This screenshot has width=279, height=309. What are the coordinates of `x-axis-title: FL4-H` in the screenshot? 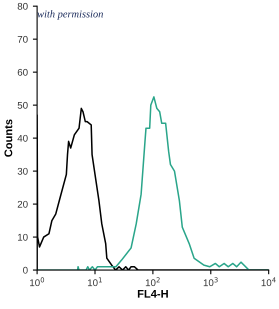 It's located at (153, 294).